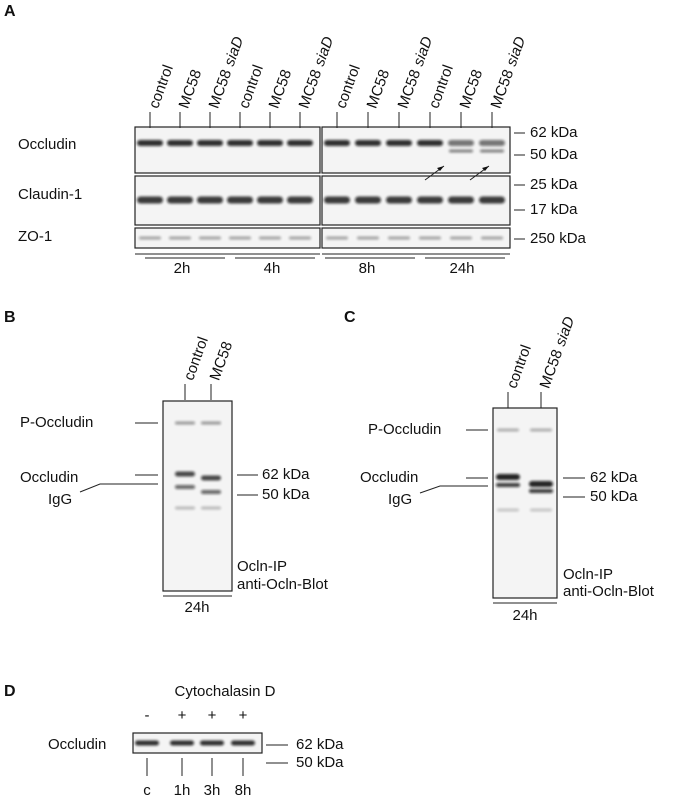 This screenshot has width=679, height=805. What do you see at coordinates (35, 236) in the screenshot?
I see `row-label: ZO-1` at bounding box center [35, 236].